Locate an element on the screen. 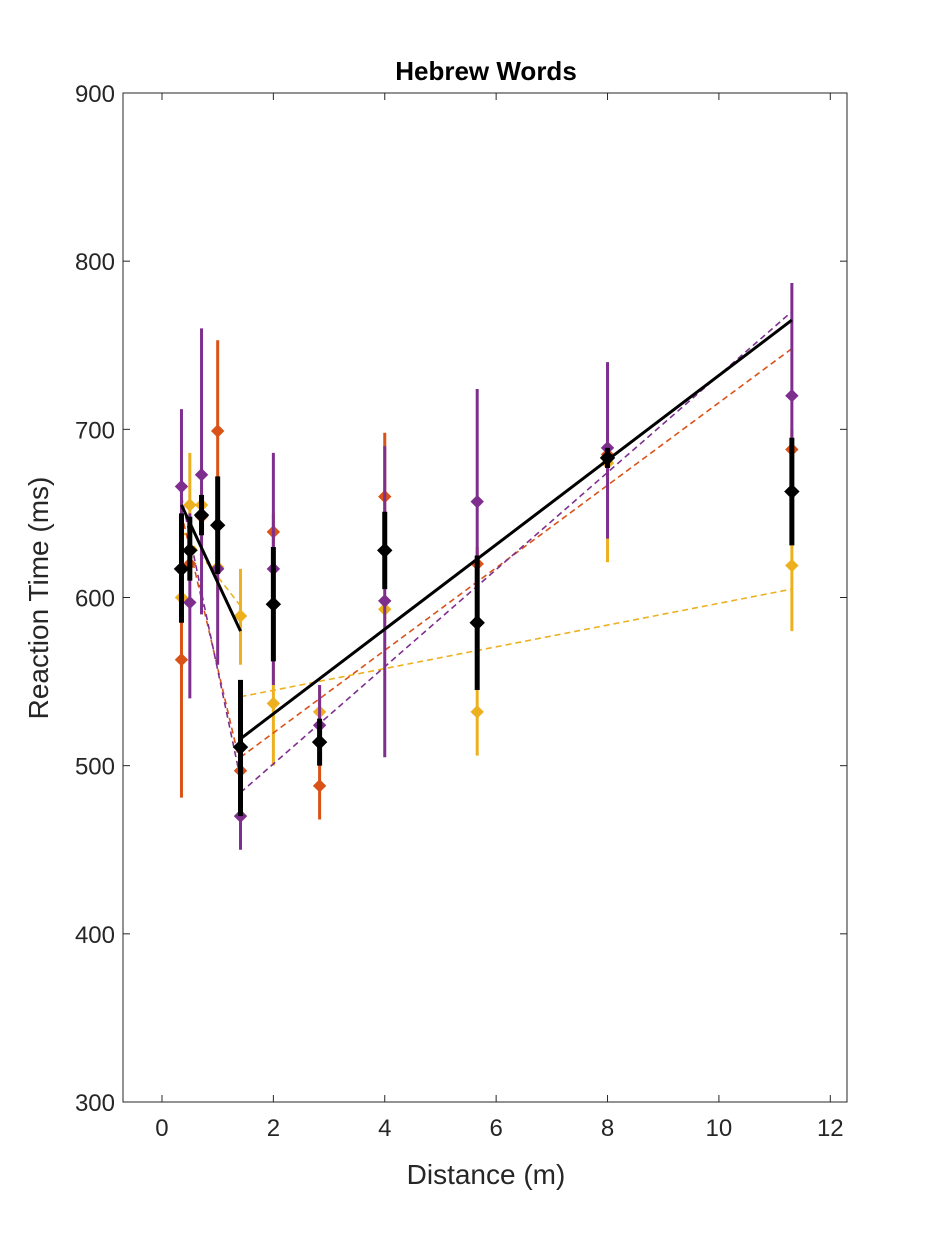  x-tick-label: 4 is located at coordinates (384, 1128).